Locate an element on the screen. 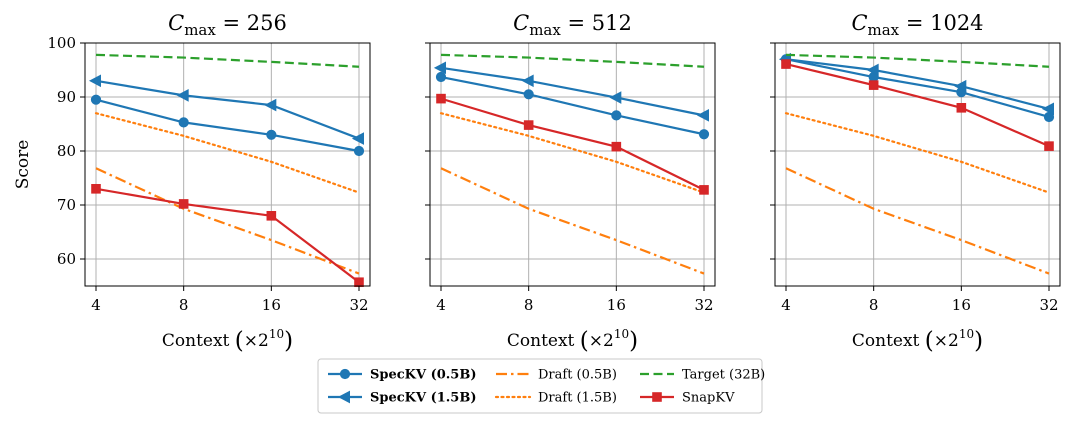 This screenshot has height=426, width=1080. y-tick-label: 80 is located at coordinates (66, 151).